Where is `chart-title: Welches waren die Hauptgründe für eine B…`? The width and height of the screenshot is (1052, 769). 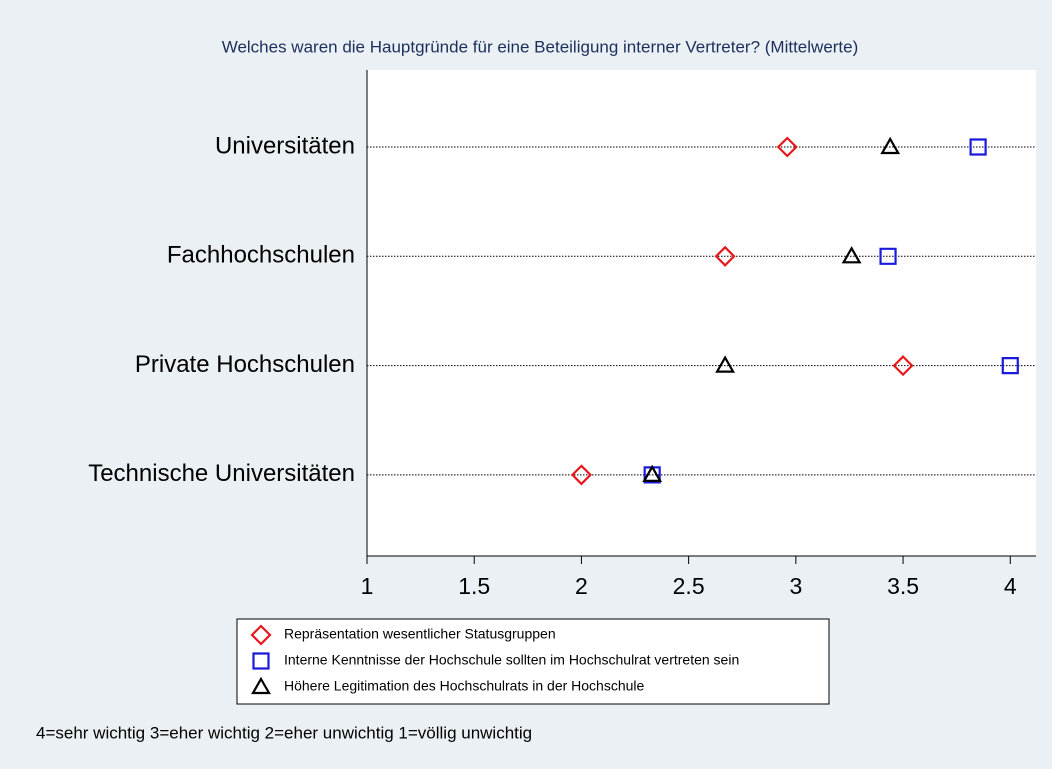 chart-title: Welches waren die Hauptgründe für eine B… is located at coordinates (540, 46).